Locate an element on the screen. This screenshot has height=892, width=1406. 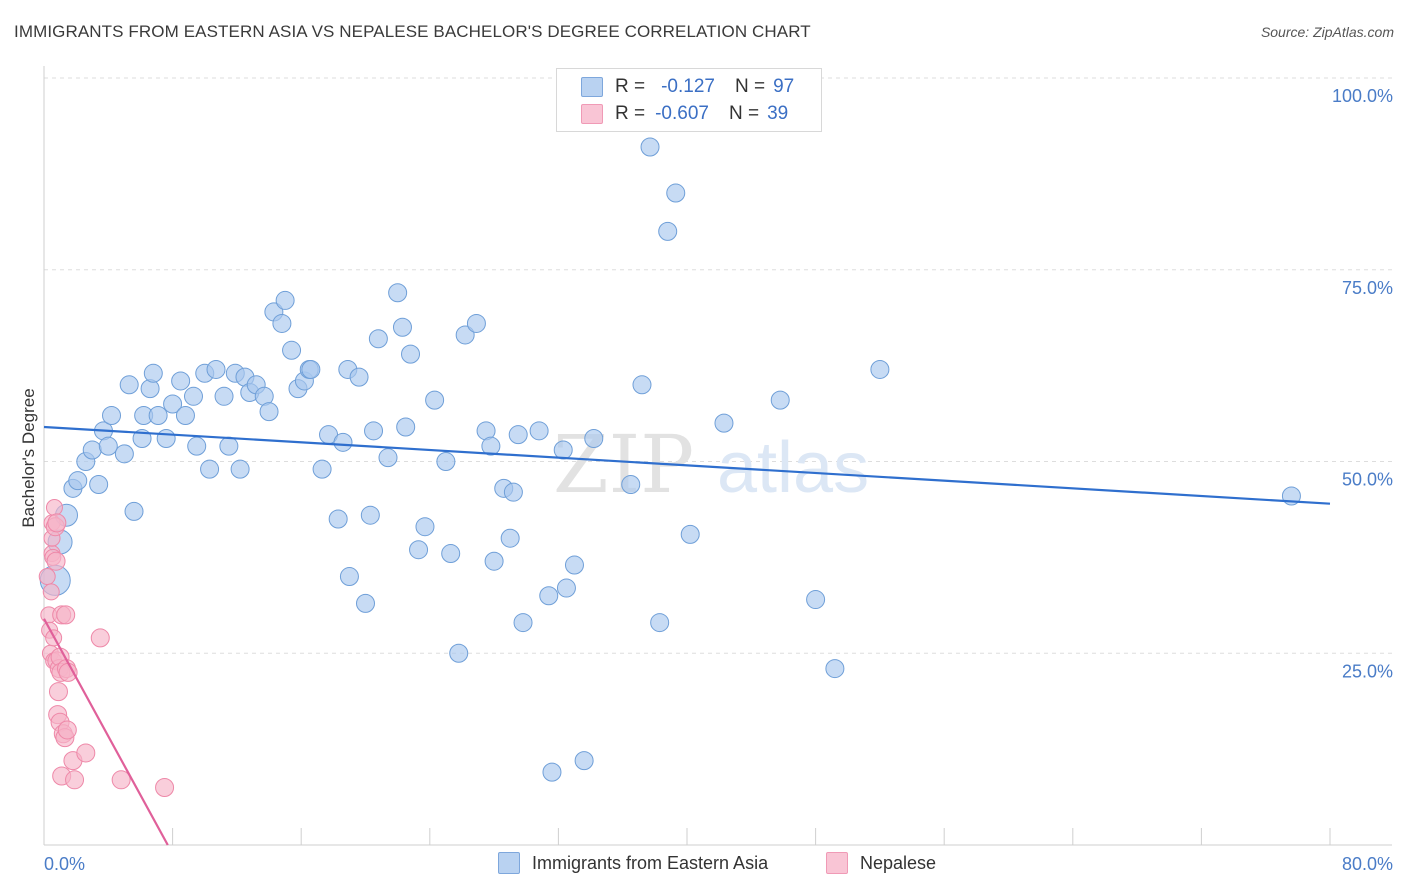
source-label: Source: ZipAtlas.com is located at coordinates (1327, 32).